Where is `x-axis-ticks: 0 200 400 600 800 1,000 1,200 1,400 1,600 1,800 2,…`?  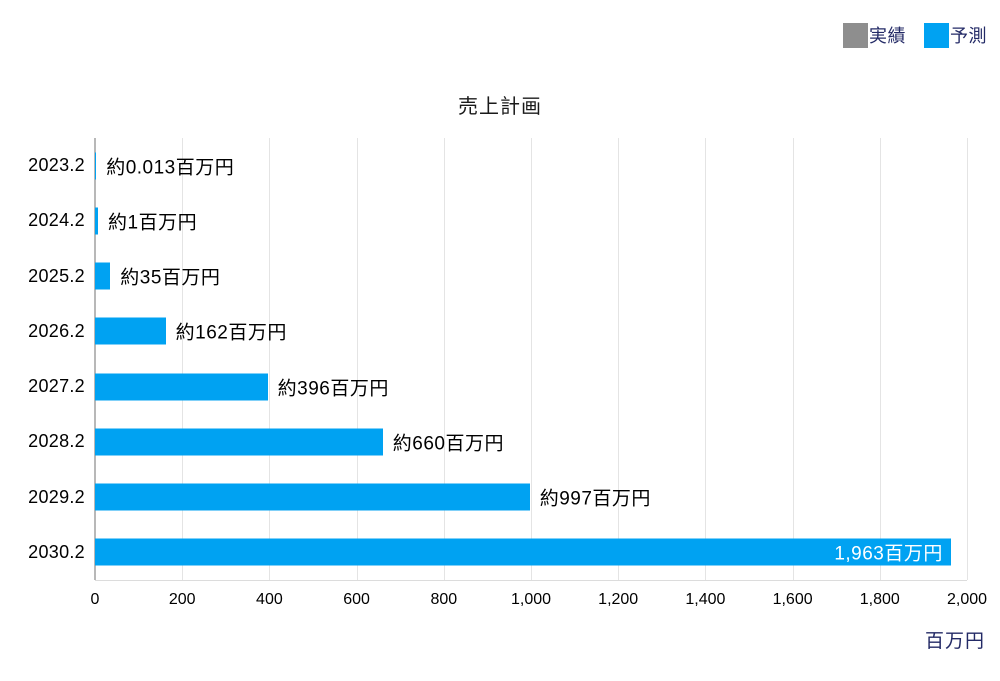
x-axis-ticks: 0 200 400 600 800 1,000 1,200 1,400 1,600 1,800 2,… is located at coordinates (500, 603).